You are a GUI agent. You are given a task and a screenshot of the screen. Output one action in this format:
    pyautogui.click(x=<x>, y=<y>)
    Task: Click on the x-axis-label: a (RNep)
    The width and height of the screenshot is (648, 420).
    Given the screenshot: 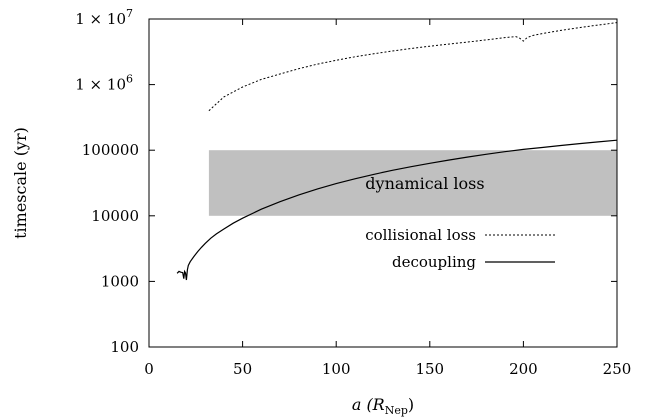 What is the action you would take?
    pyautogui.click(x=383, y=406)
    